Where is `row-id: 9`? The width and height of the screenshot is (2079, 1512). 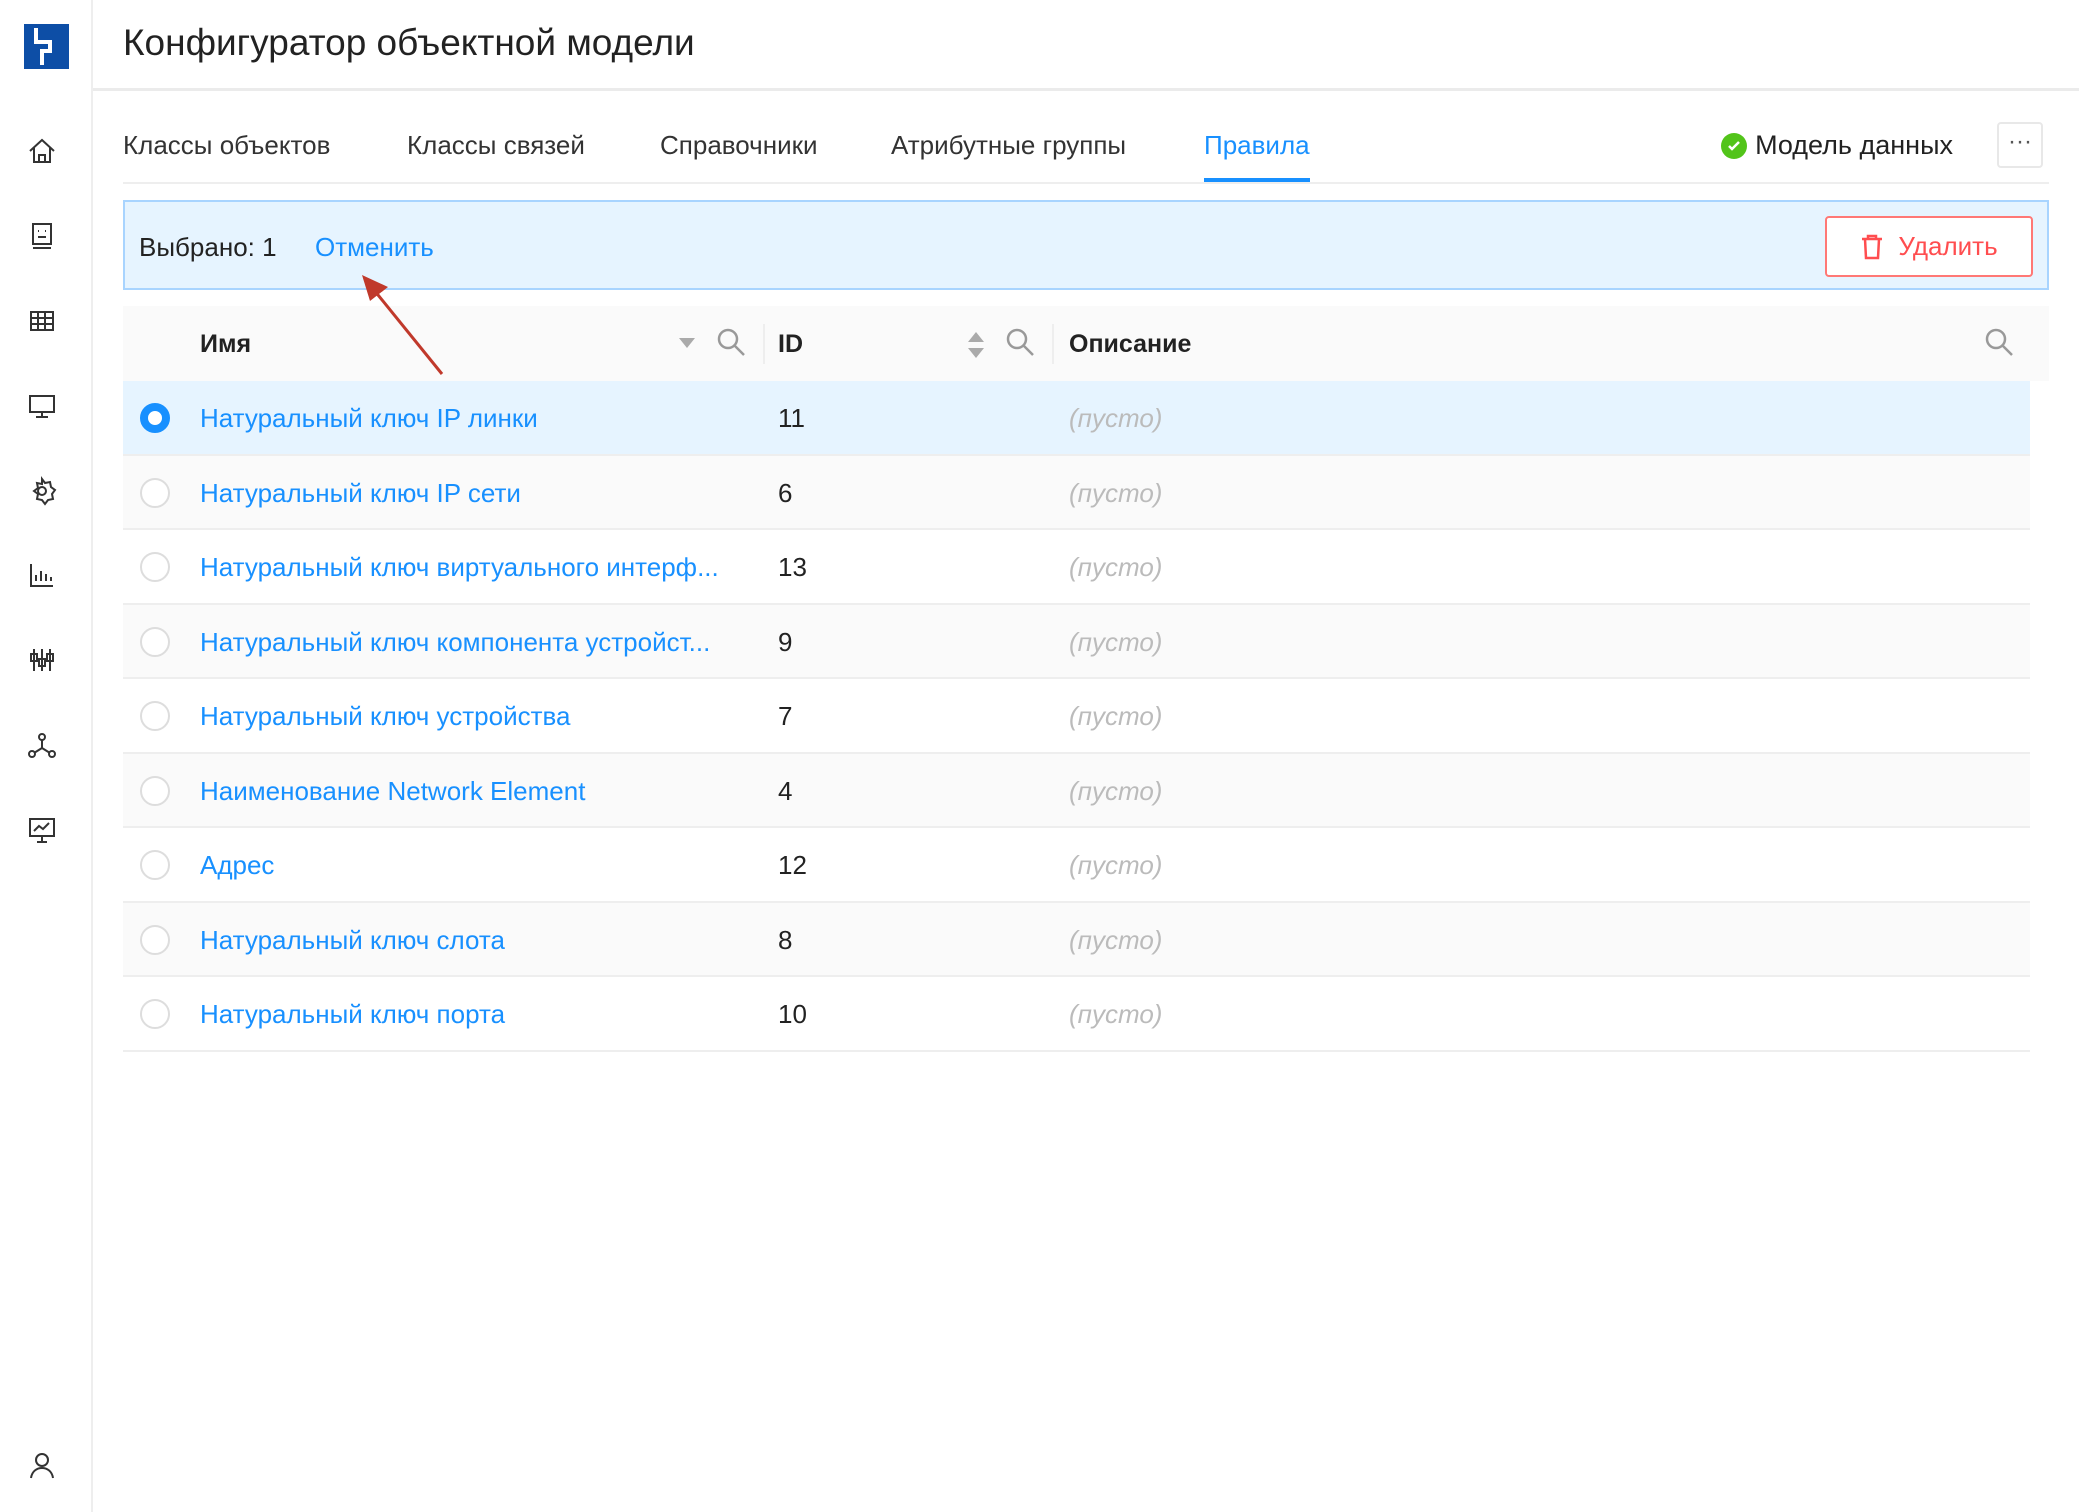
row-id: 9 is located at coordinates (785, 641).